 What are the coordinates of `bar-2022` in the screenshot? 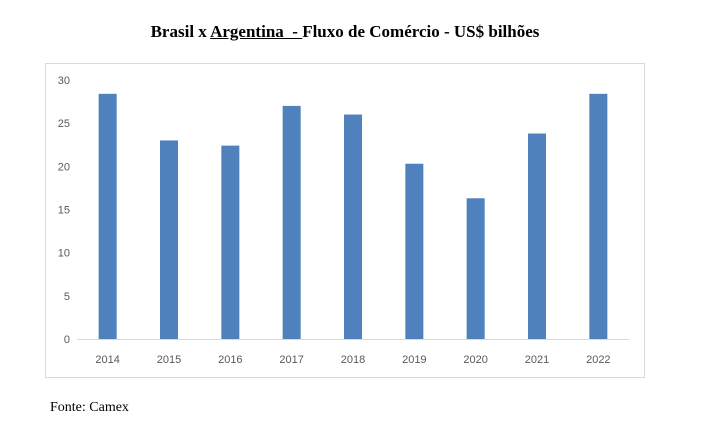 It's located at (598, 216).